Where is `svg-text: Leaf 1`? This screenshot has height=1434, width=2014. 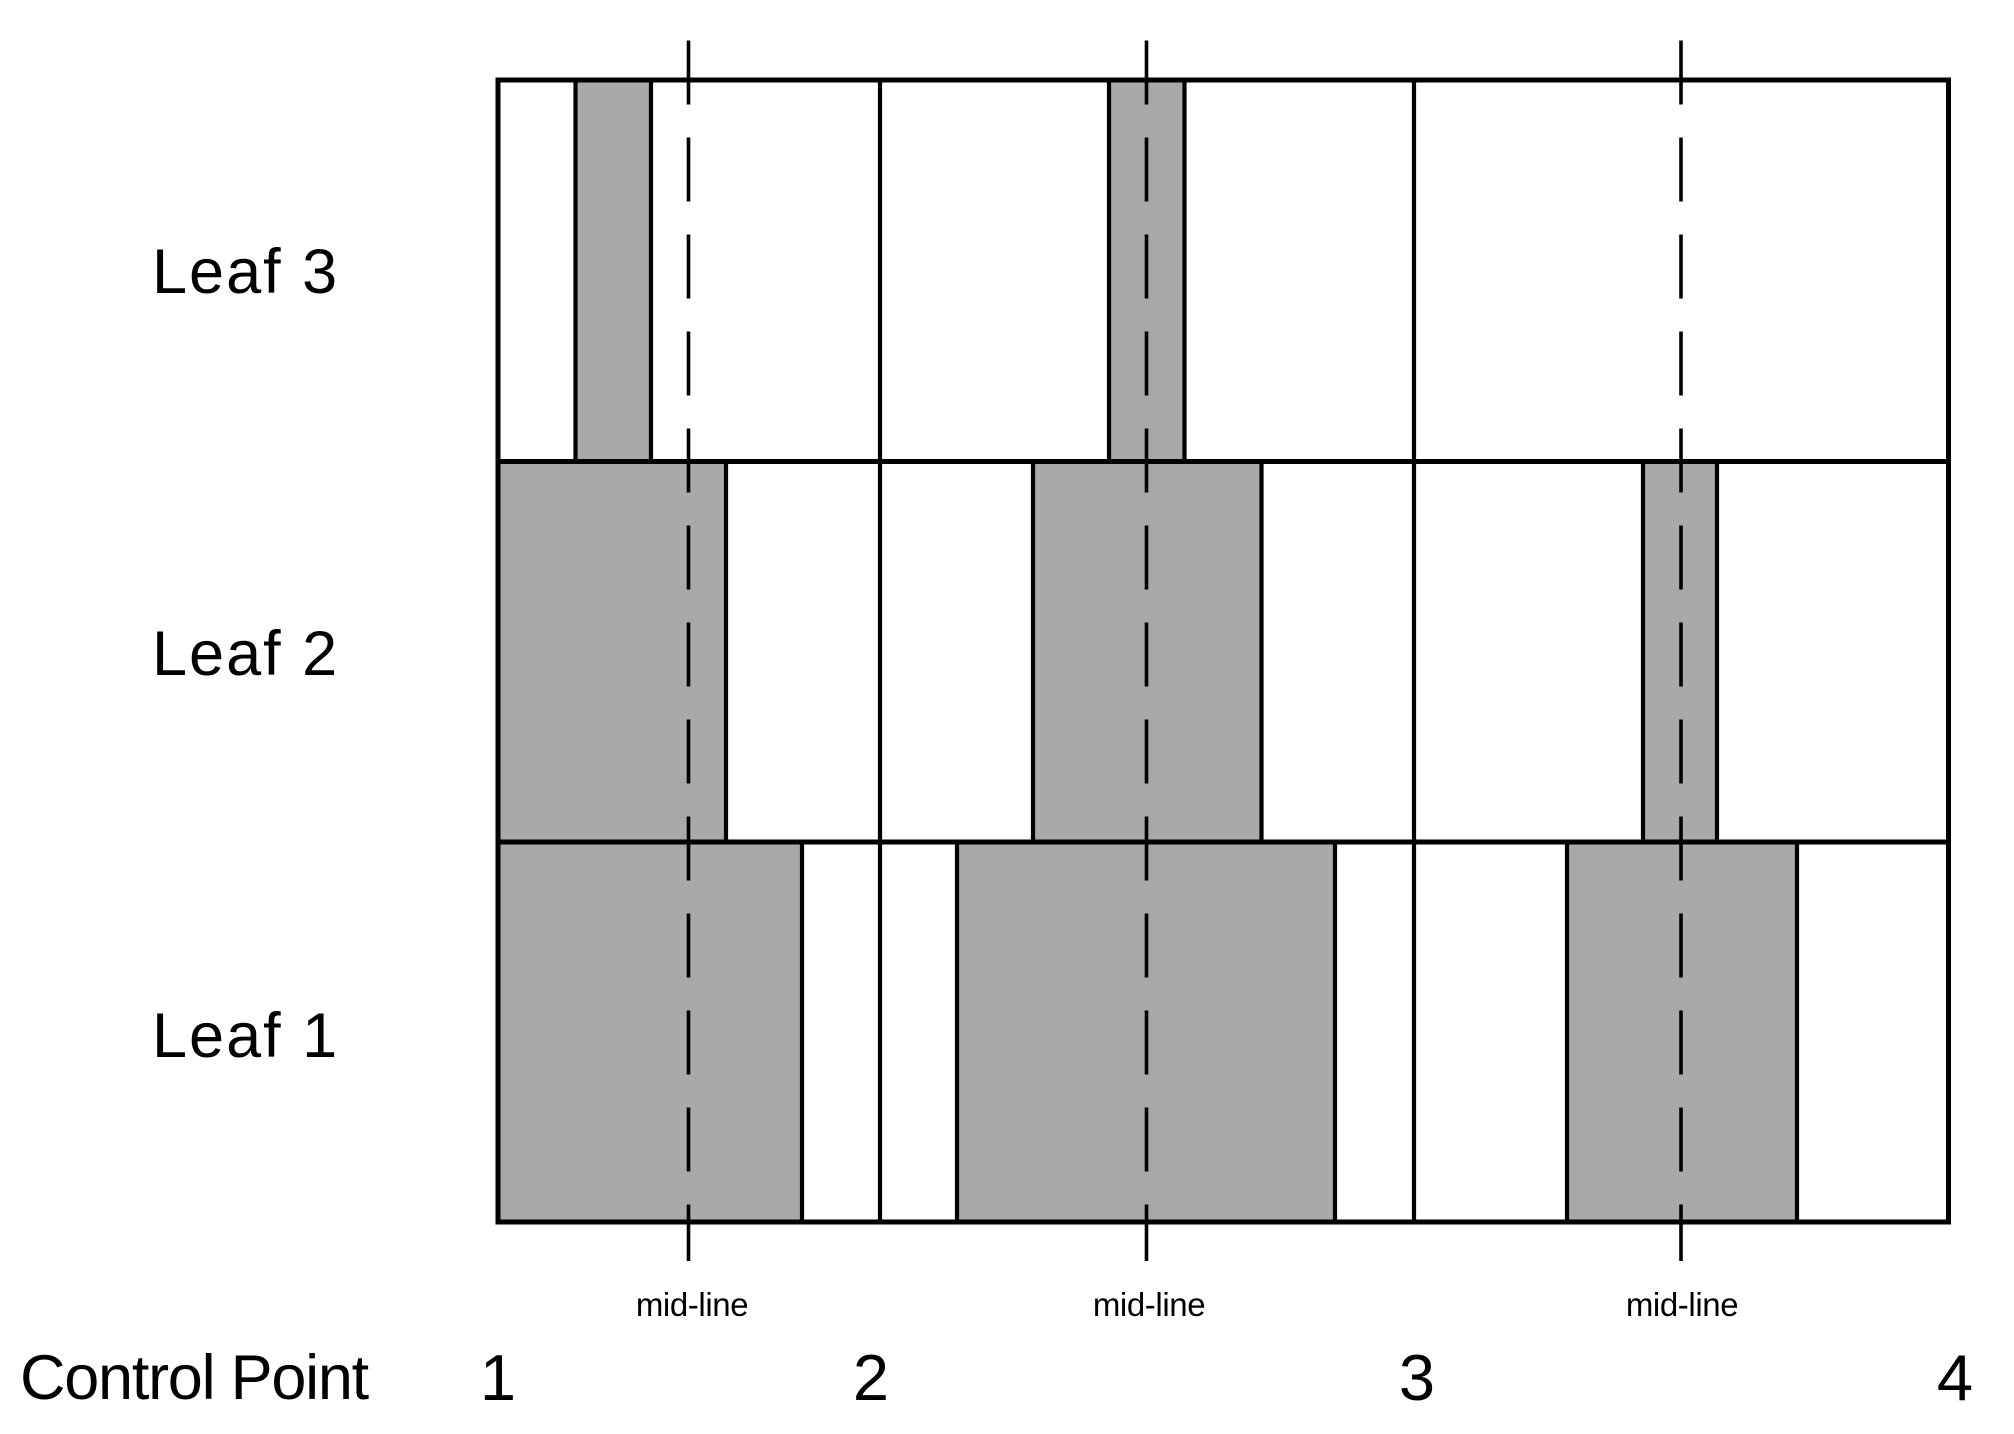 svg-text: Leaf 1 is located at coordinates (245, 1036).